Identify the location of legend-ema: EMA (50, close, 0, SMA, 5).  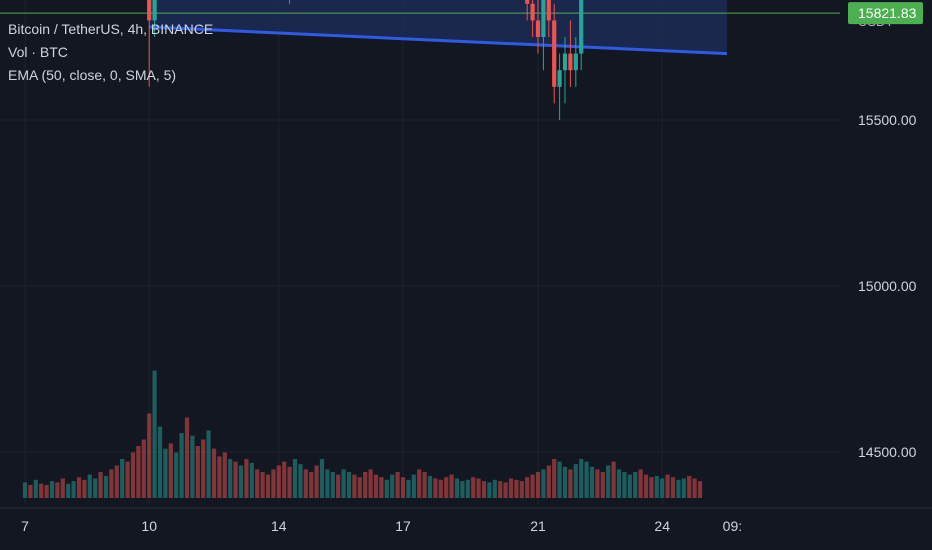
(92, 75).